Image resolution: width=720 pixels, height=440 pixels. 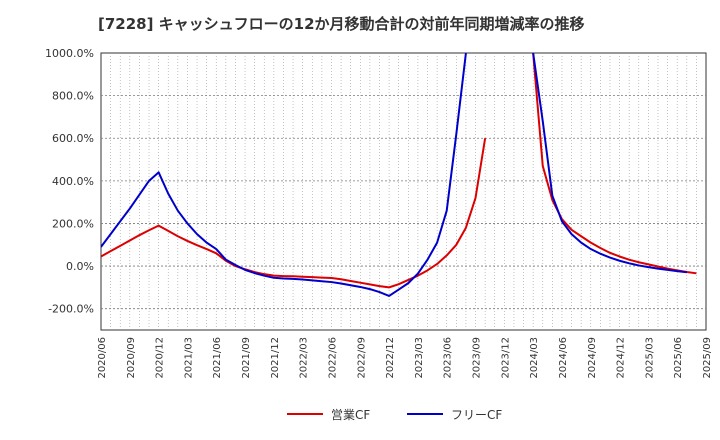 What do you see at coordinates (563, 358) in the screenshot?
I see `x-tick-label: 2024/06` at bounding box center [563, 358].